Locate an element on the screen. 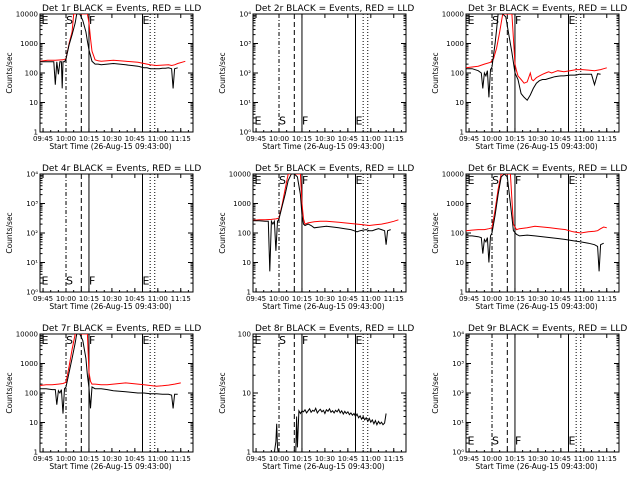  y-tick-label: 10¹ is located at coordinates (245, 103).